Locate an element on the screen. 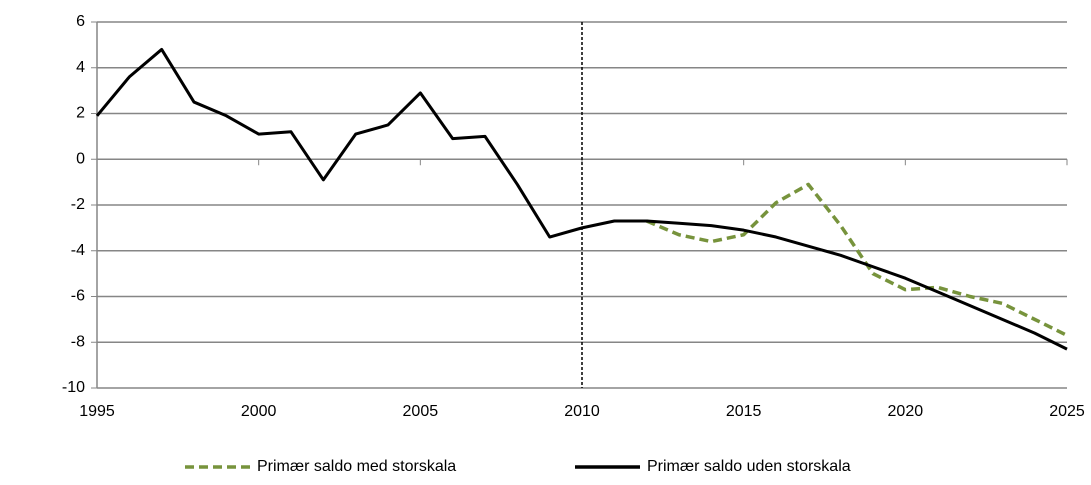 The image size is (1091, 485). y-tick-label: 2 is located at coordinates (80, 113).